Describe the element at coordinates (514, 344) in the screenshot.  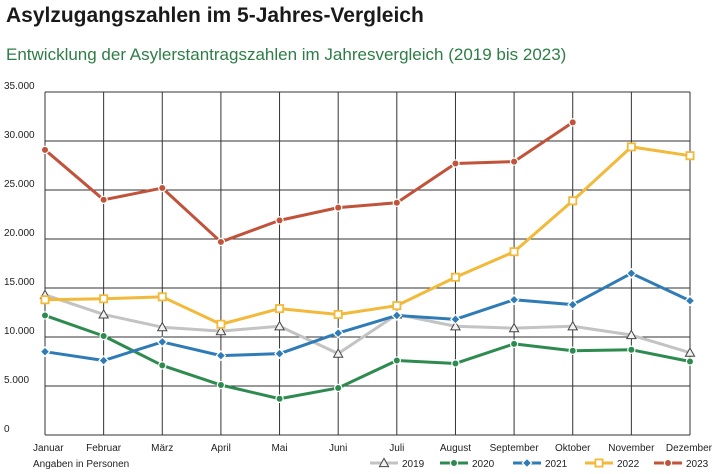
I see `point-2020-September` at that location.